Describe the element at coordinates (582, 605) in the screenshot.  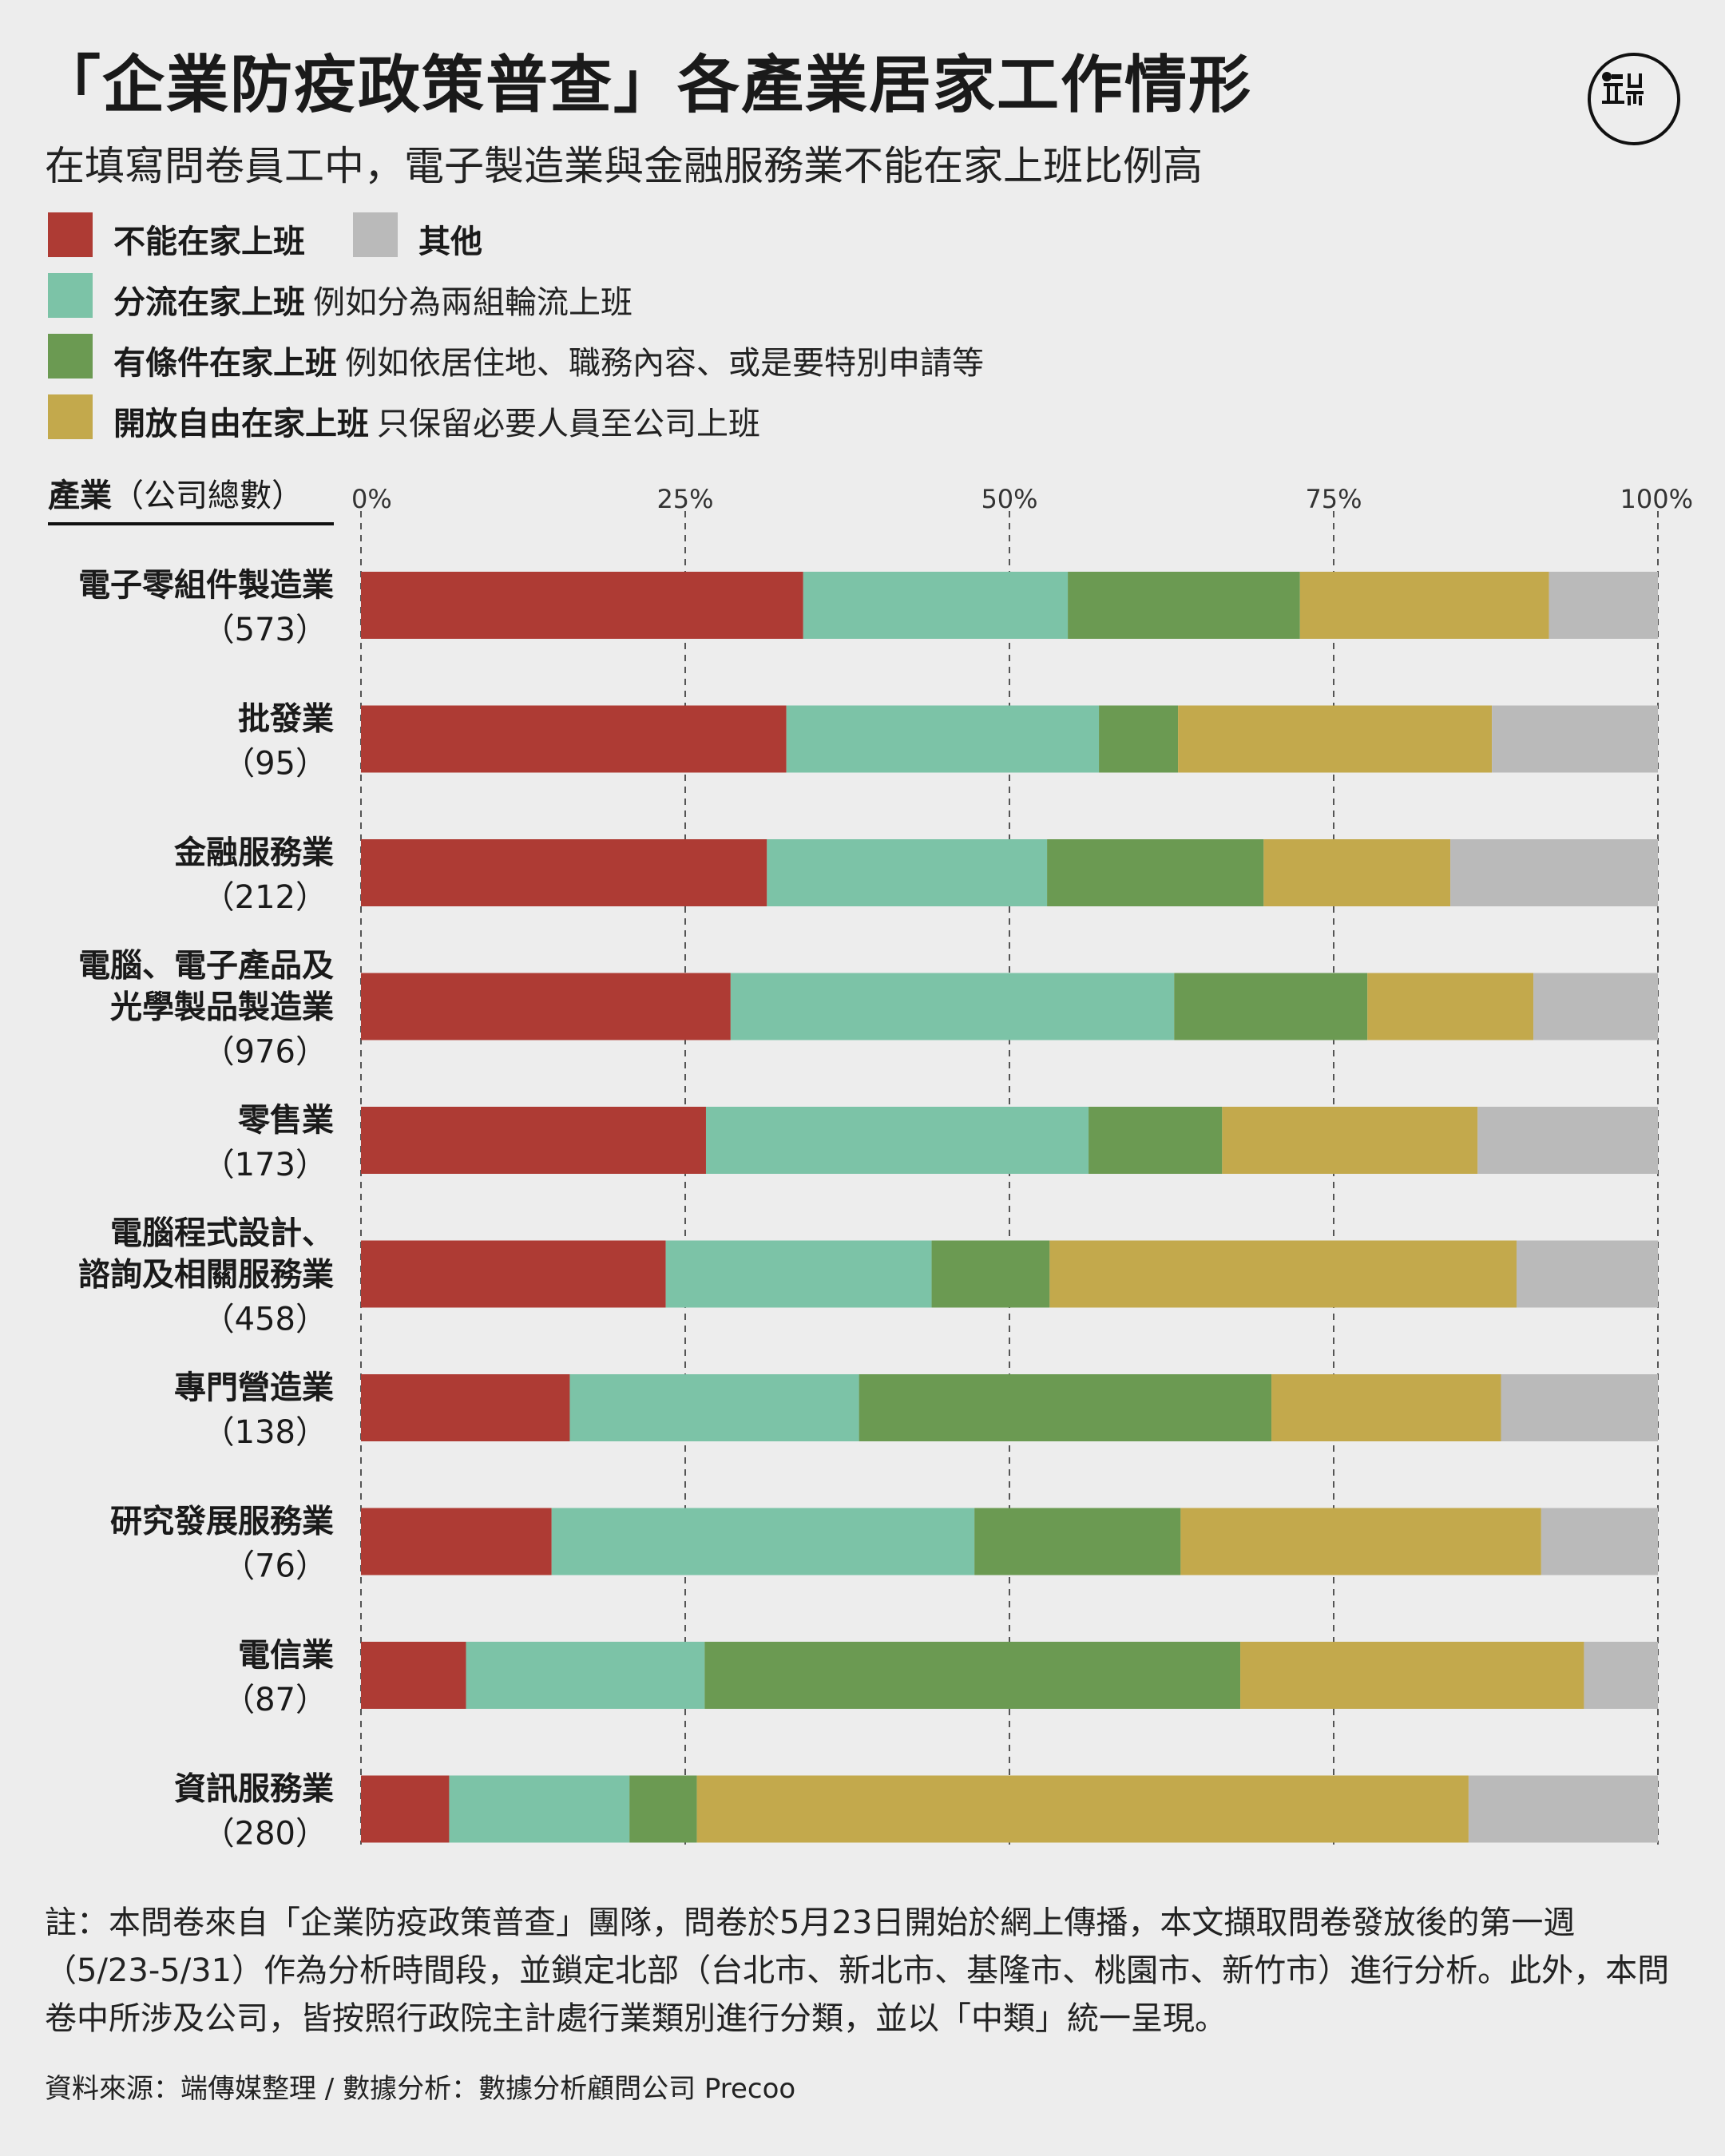
I see `bar-segment-r0-s0` at that location.